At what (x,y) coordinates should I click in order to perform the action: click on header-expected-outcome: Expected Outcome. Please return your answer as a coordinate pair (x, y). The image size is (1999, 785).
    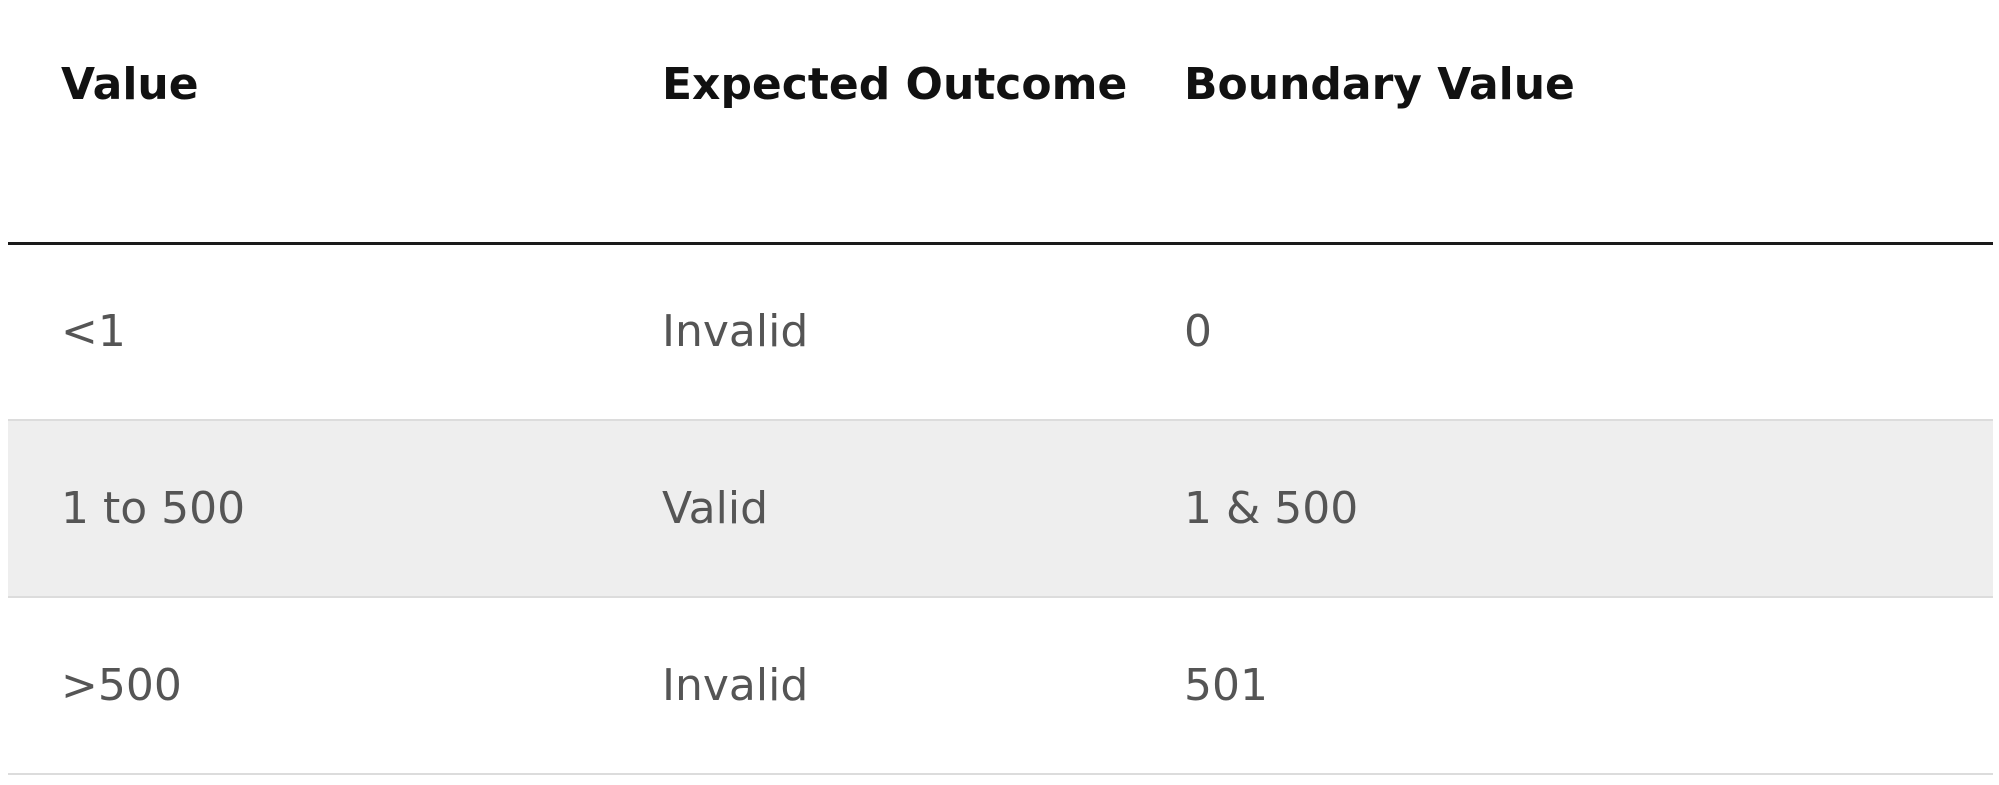
    Looking at the image, I should click on (920, 122).